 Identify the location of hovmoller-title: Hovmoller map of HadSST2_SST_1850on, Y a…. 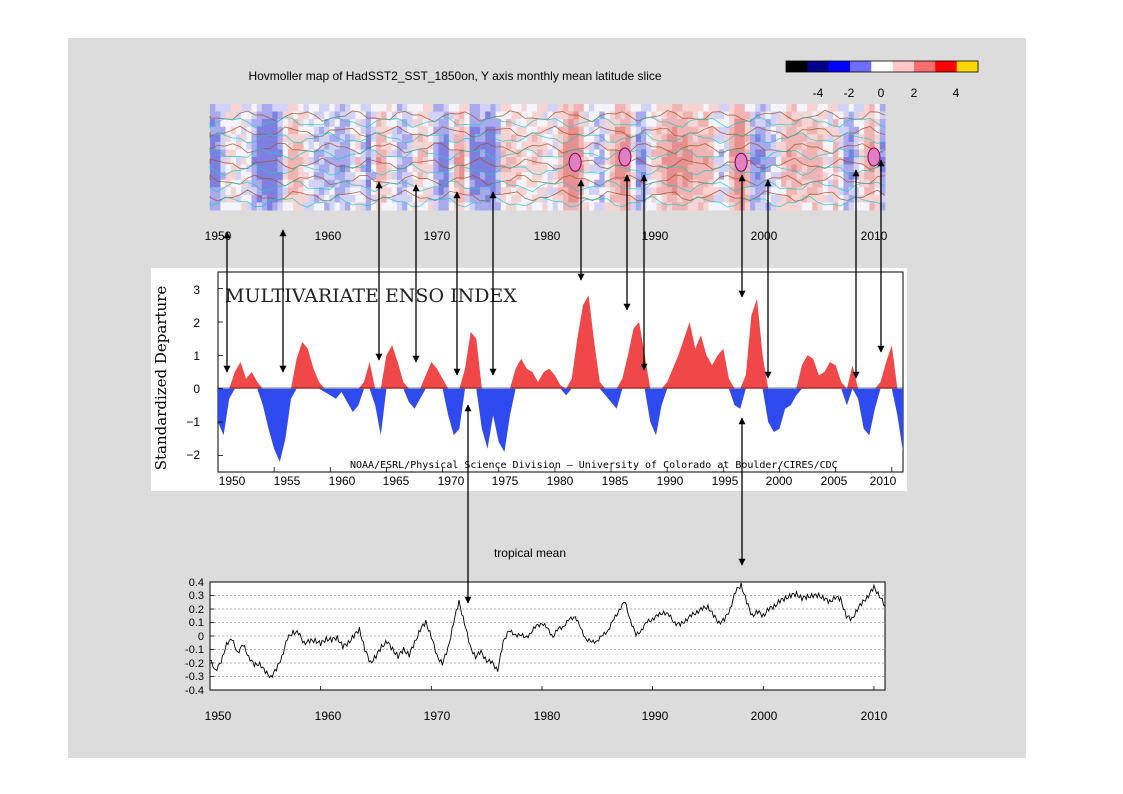
(454, 76).